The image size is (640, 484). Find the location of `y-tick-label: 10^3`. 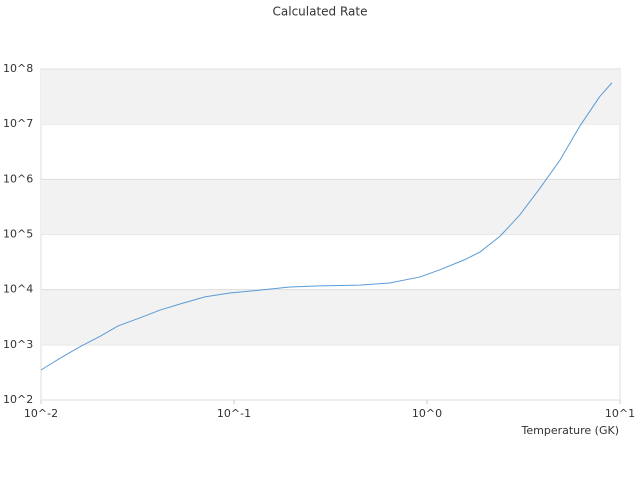

y-tick-label: 10^3 is located at coordinates (18, 344).